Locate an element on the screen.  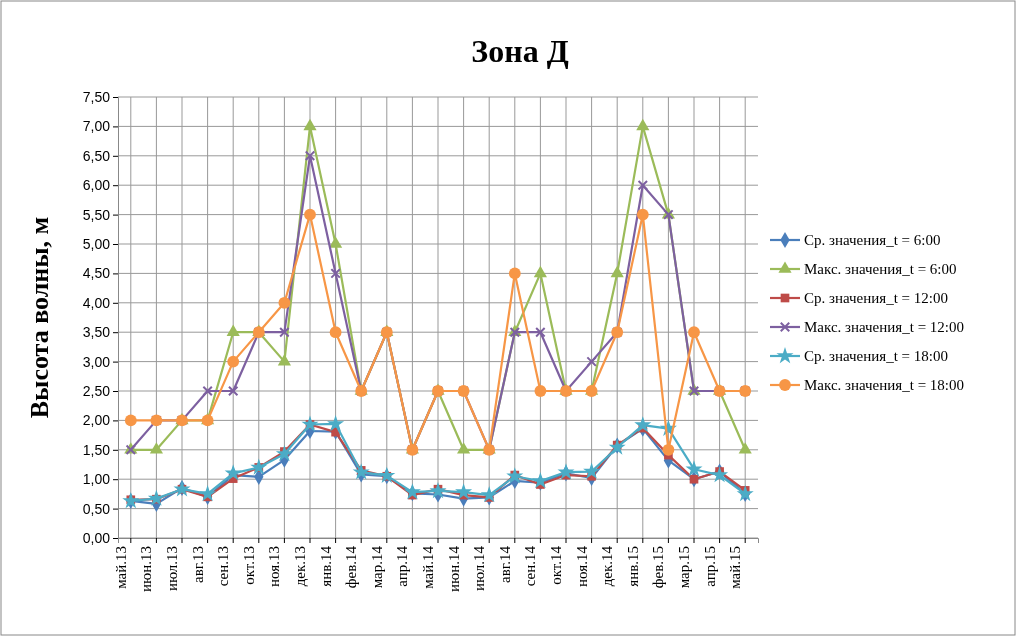
y-tick-label: 0,50 is located at coordinates (96, 508).